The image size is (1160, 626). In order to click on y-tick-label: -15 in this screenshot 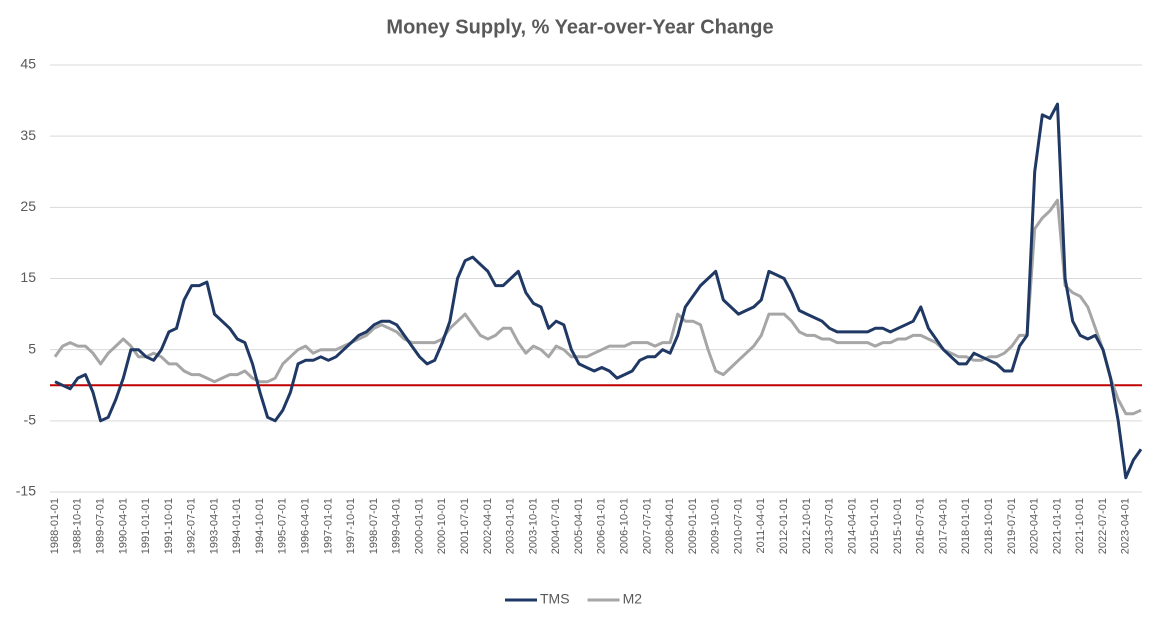, I will do `click(26, 491)`.